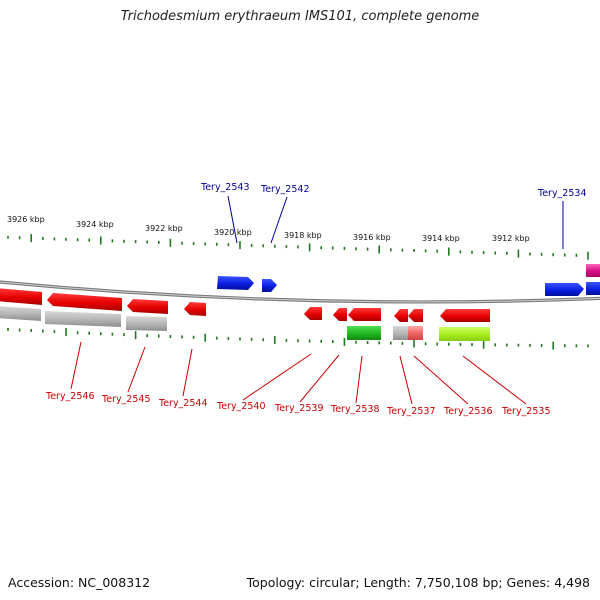  I want to click on label-tery-2546: Tery_2546, so click(70, 396).